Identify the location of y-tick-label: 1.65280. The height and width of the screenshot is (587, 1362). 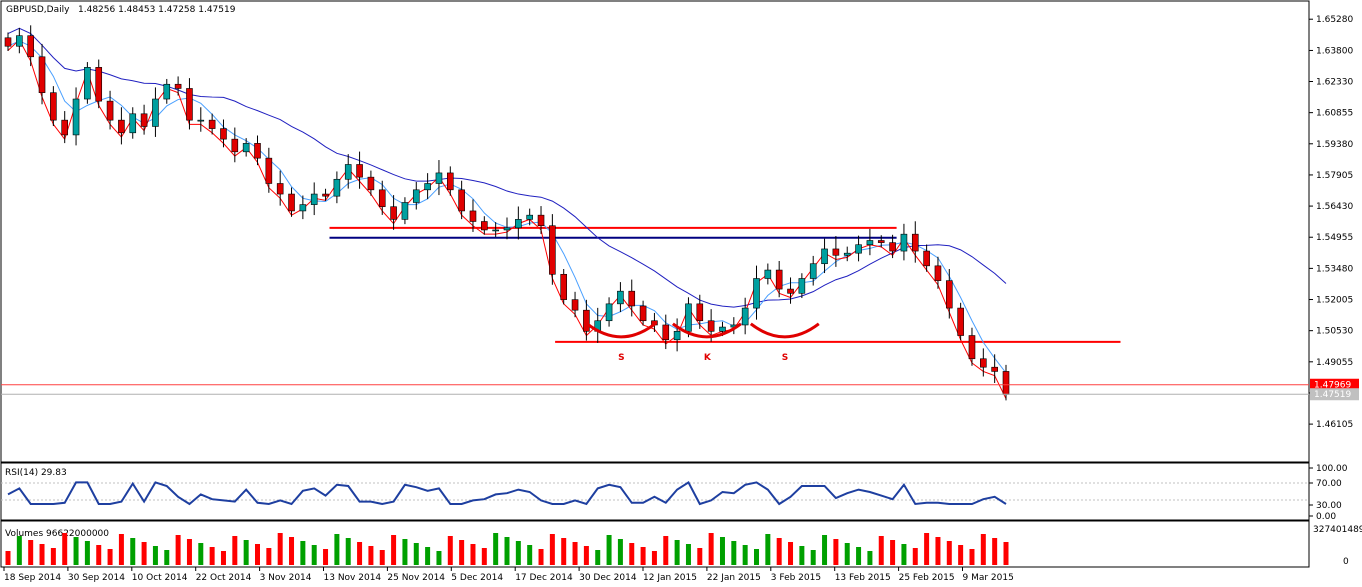
(1334, 20).